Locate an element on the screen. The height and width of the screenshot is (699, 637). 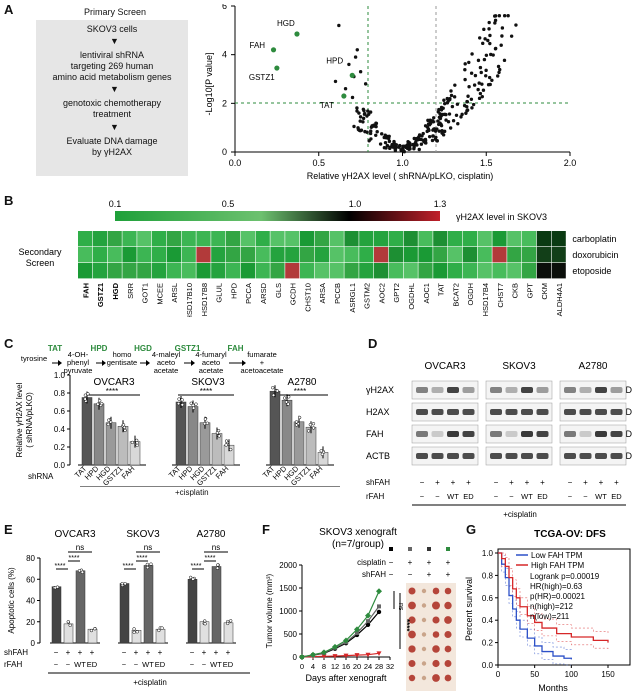
pathway-metabolite-line: pyruvate is located at coordinates (78, 370).